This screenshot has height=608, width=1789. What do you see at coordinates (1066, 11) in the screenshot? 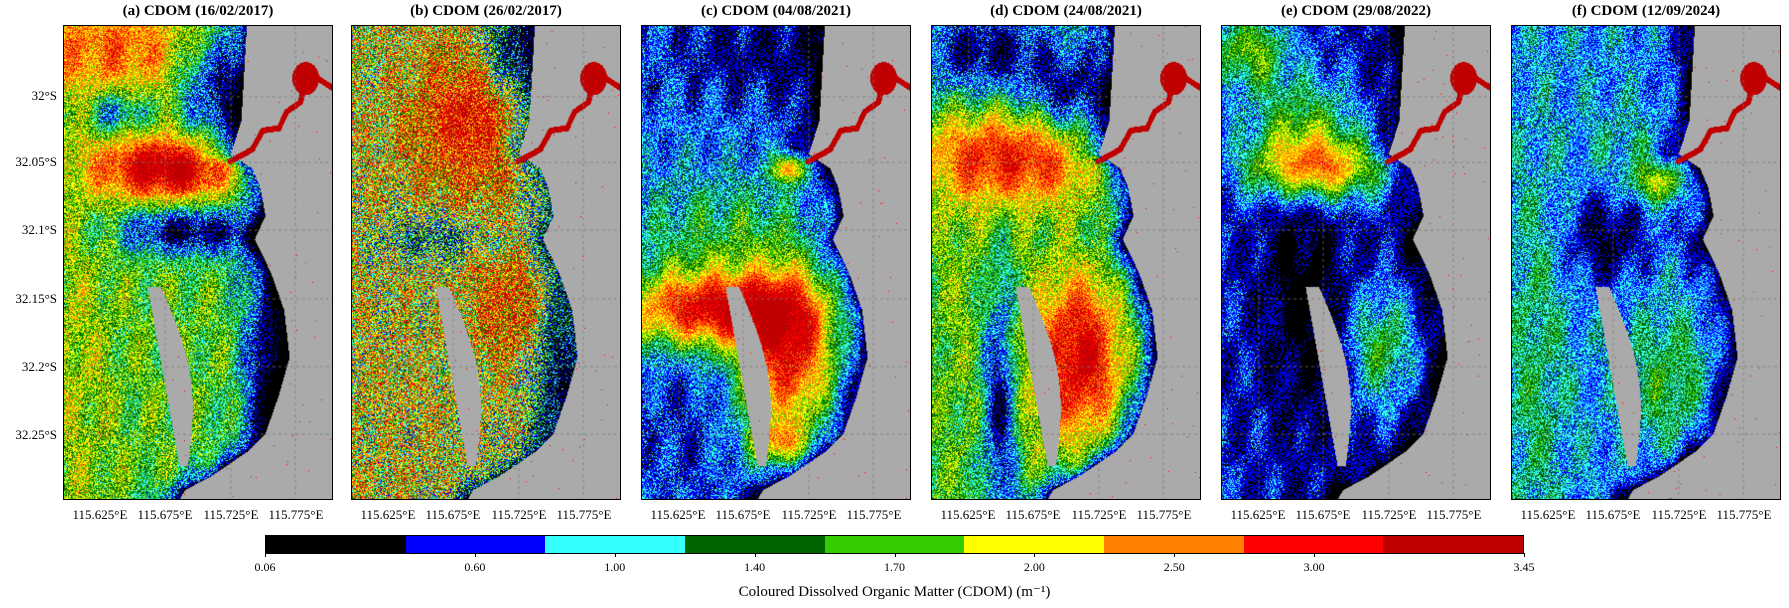
I see `panel-title: (d) CDOM (24/08/2021)` at bounding box center [1066, 11].